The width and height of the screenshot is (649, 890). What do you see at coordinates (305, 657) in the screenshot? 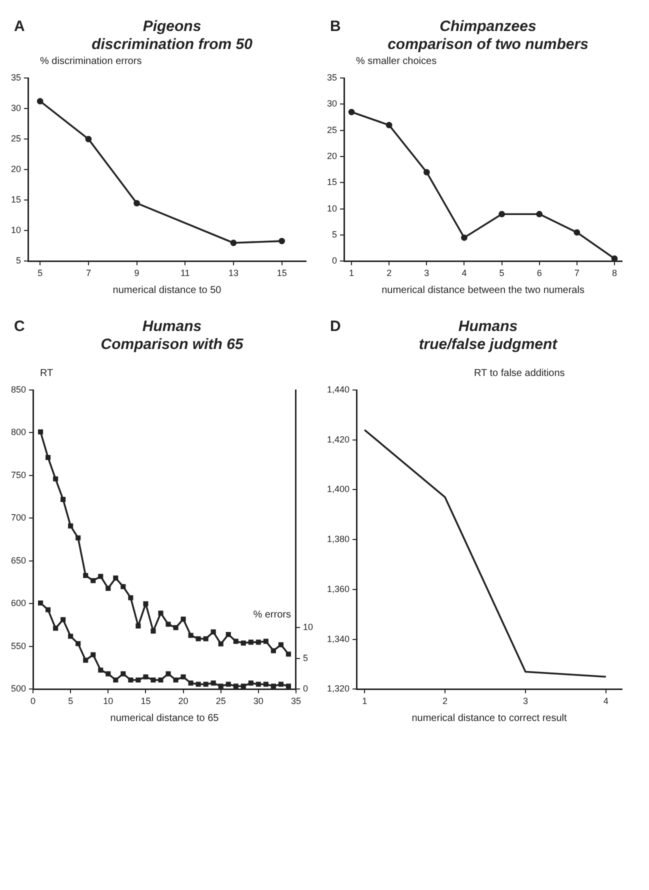
I see `y2-tick-label: 5` at bounding box center [305, 657].